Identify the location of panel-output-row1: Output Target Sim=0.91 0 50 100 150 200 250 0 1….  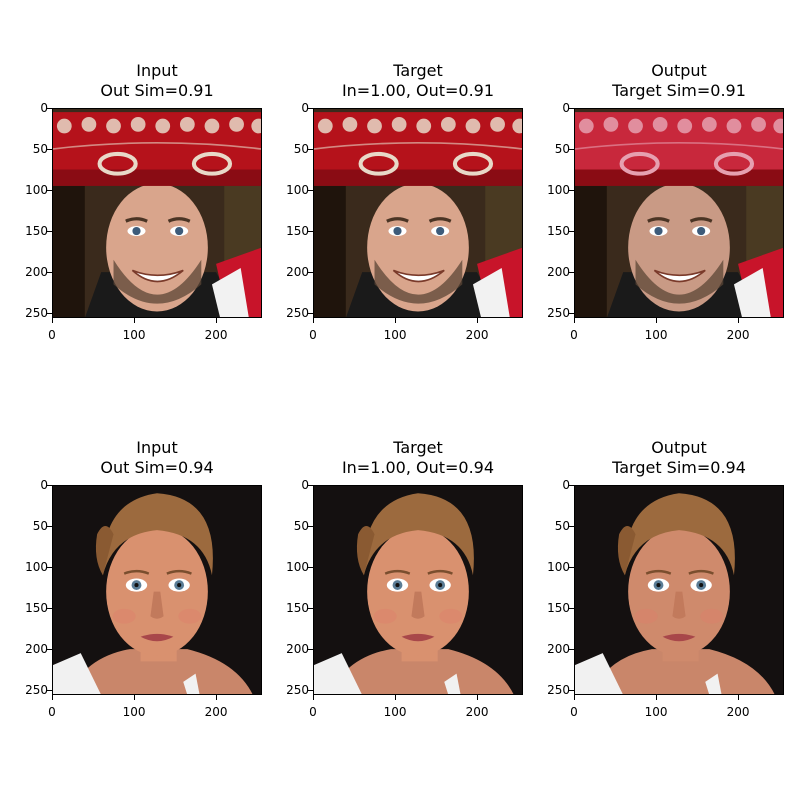
(665, 201).